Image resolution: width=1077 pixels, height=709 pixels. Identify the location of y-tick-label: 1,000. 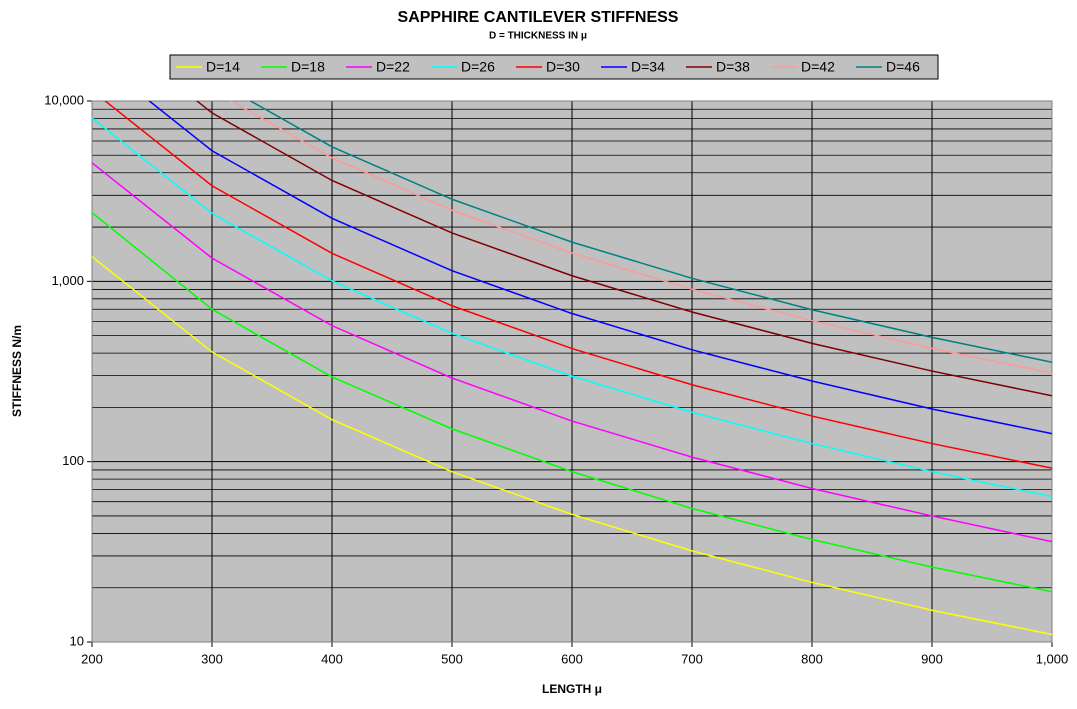
(67, 280).